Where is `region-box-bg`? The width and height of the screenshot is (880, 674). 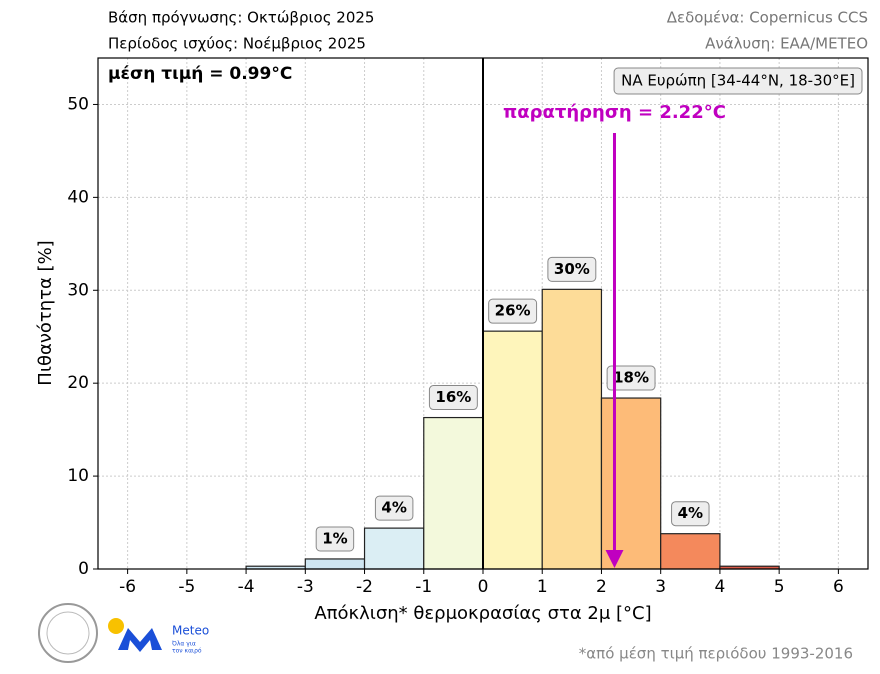 region-box-bg is located at coordinates (738, 81).